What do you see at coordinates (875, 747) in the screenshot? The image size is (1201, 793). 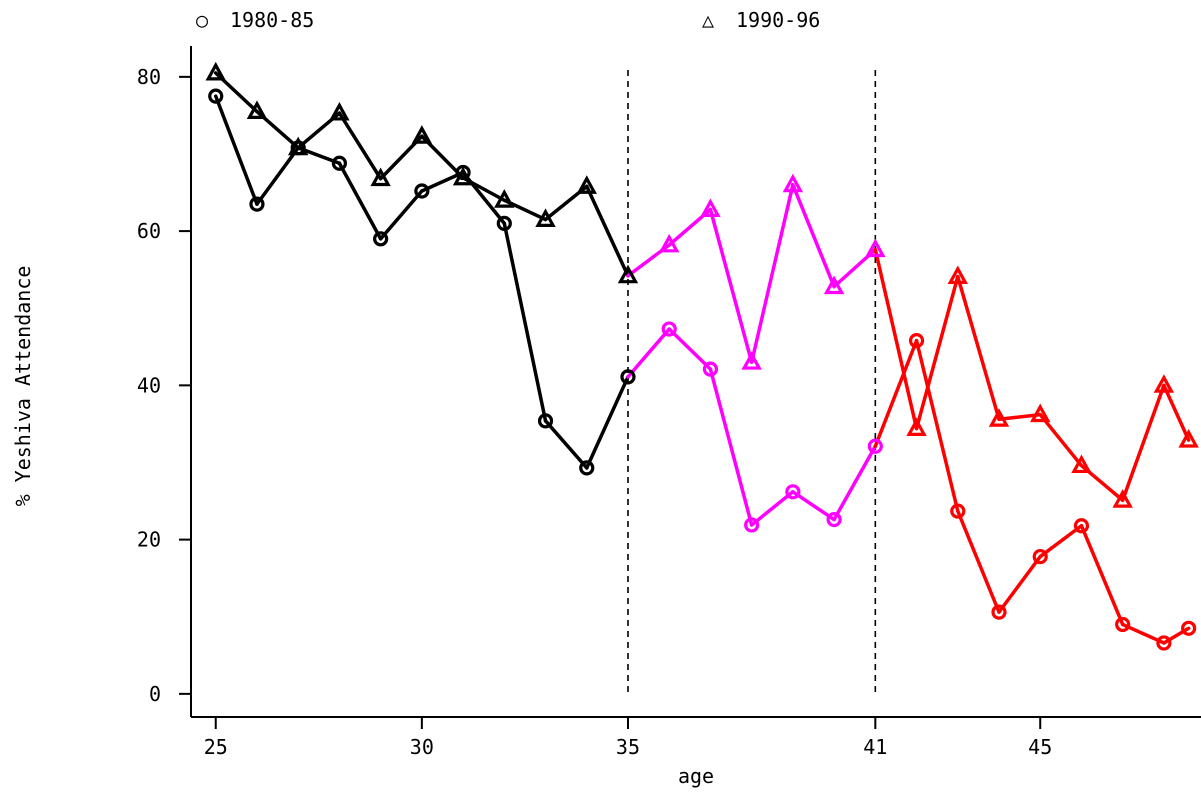 I see `x-tick-label: 41` at bounding box center [875, 747].